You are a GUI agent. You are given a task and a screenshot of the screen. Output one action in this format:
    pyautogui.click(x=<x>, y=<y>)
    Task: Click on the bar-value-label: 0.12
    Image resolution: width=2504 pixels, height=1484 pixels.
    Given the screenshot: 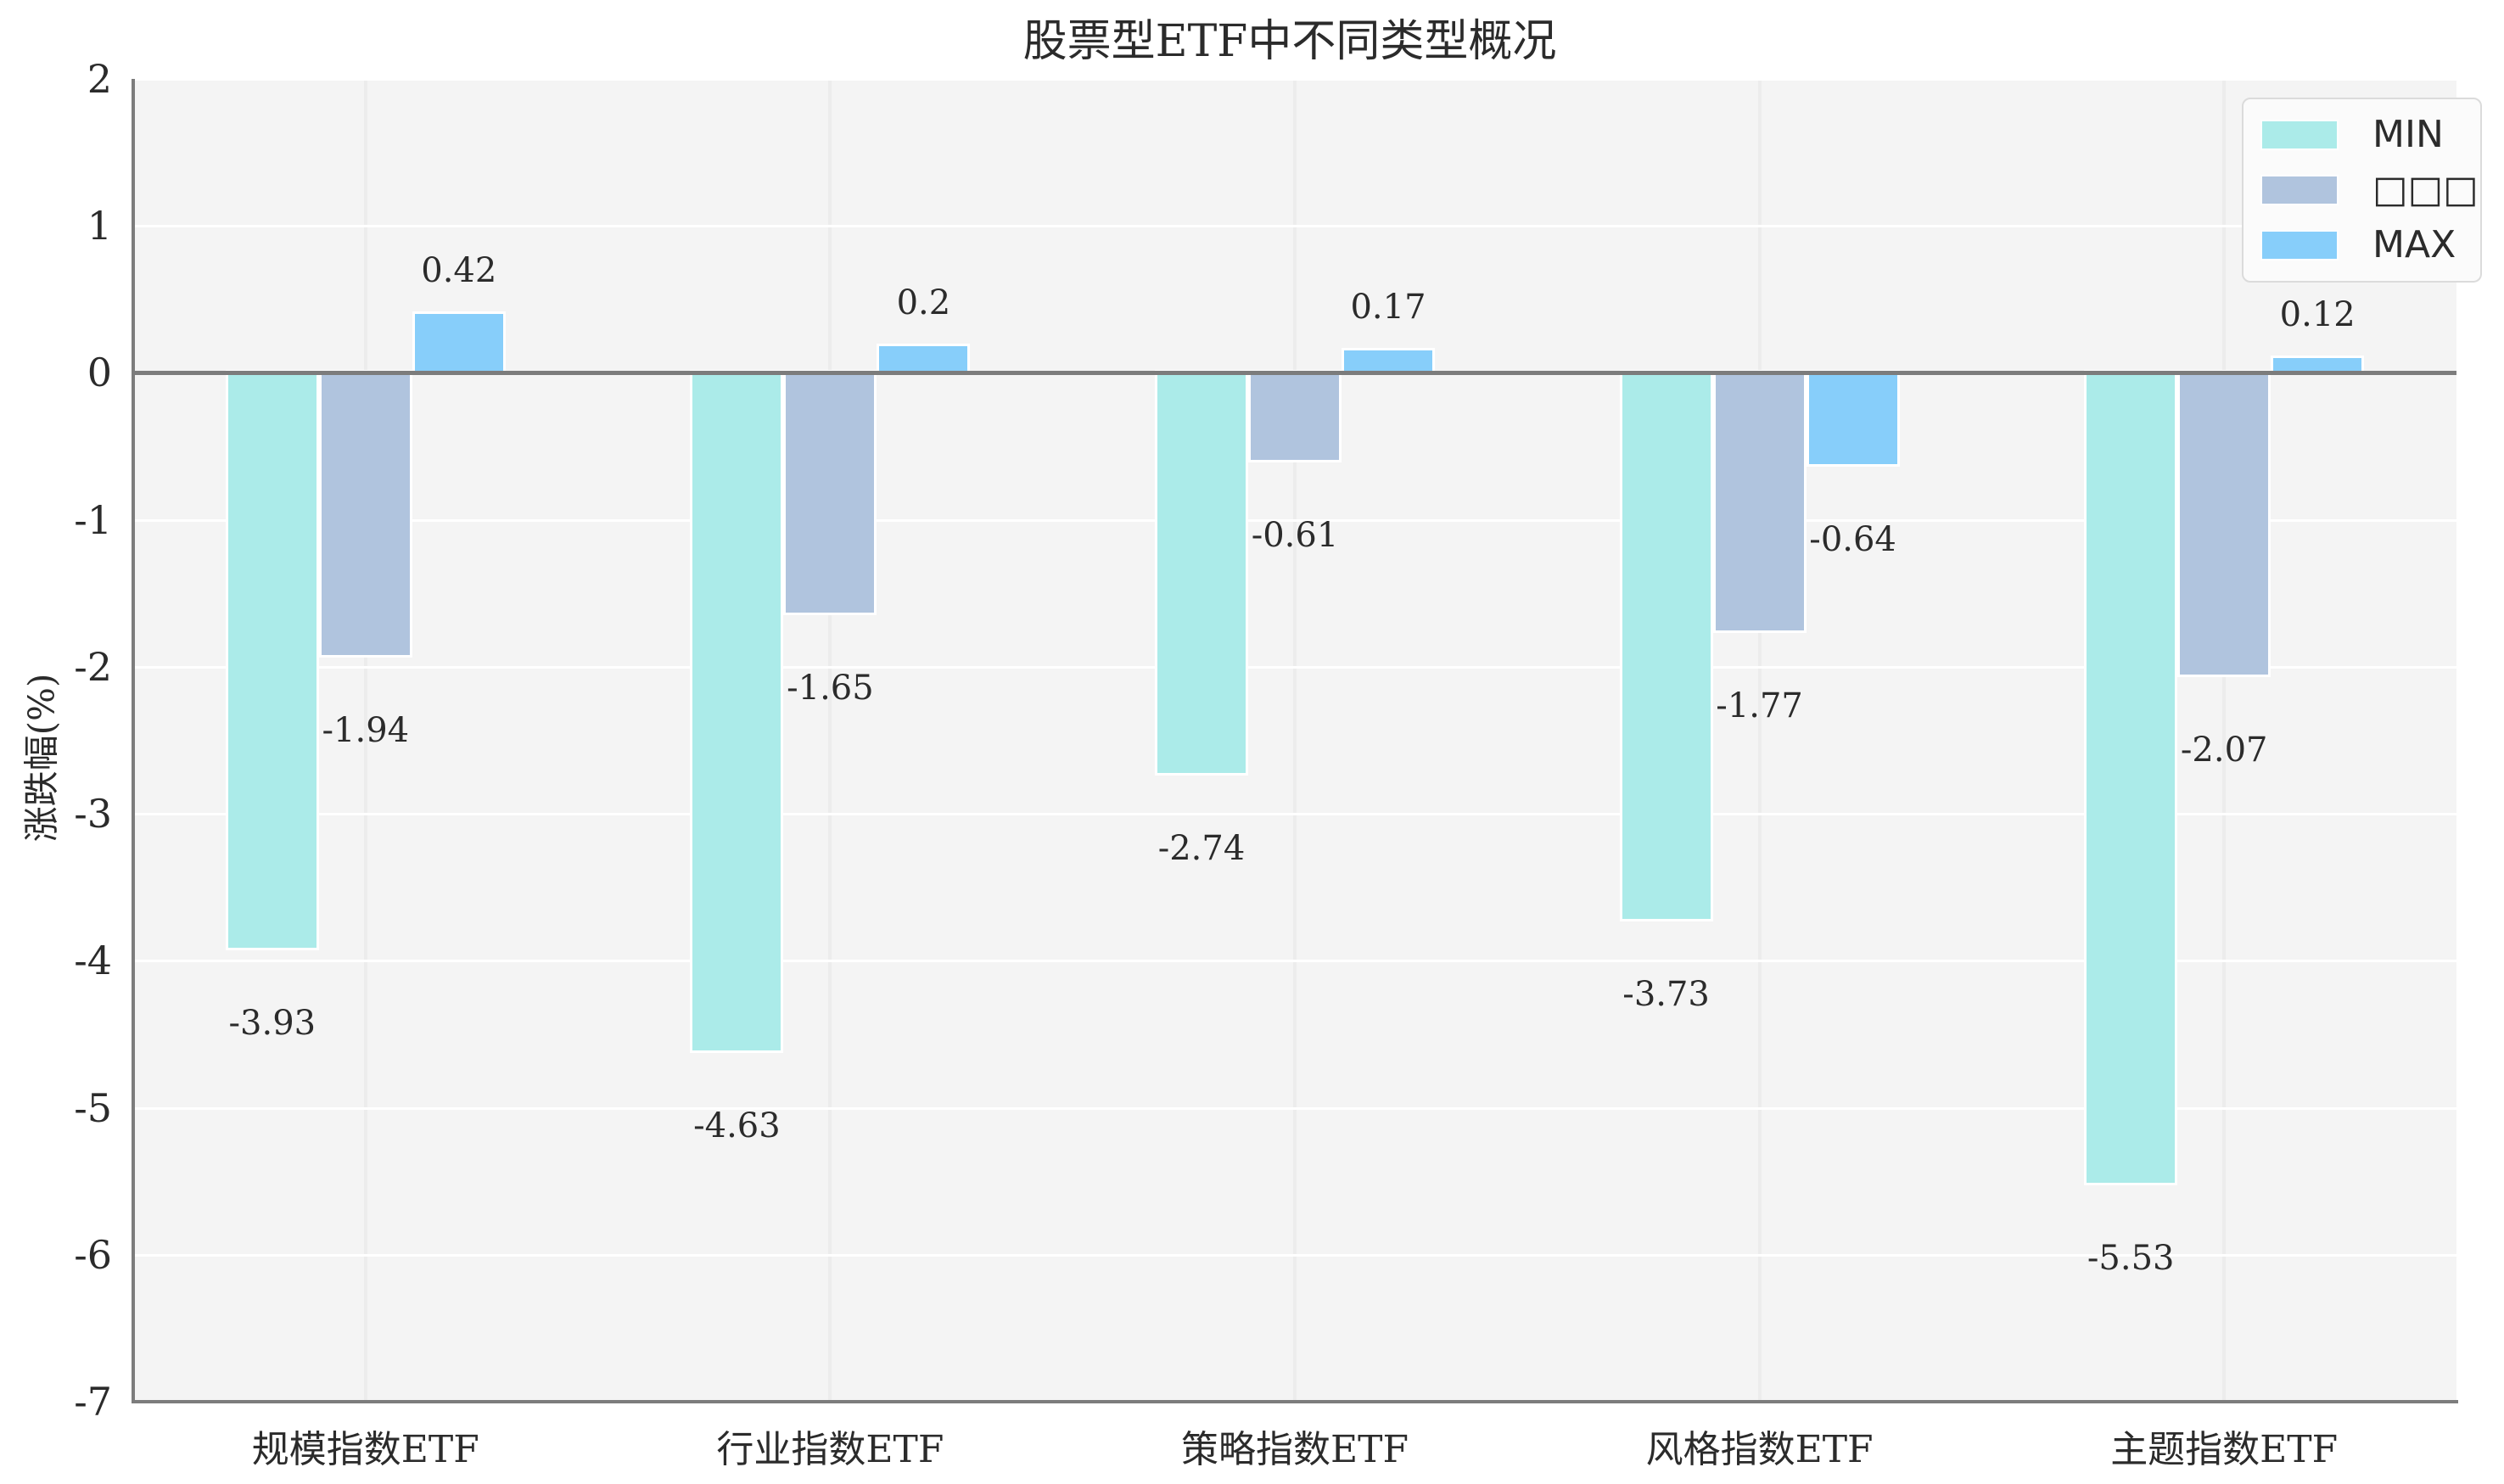 What is the action you would take?
    pyautogui.click(x=2317, y=314)
    